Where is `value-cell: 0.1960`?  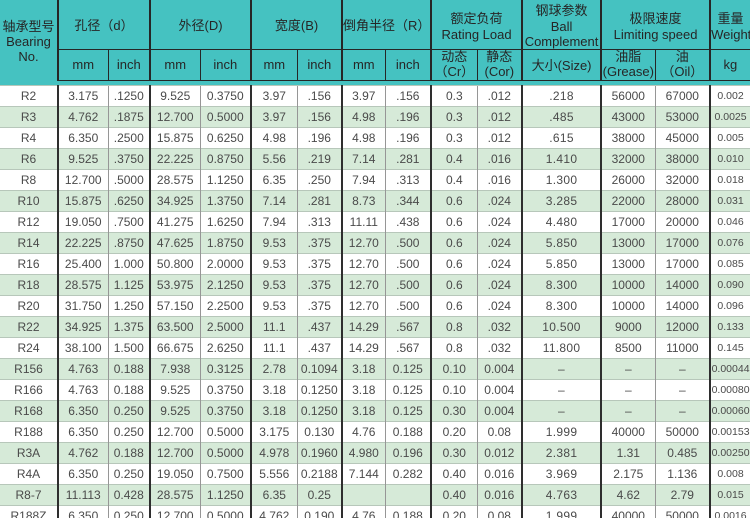
value-cell: 0.1960 is located at coordinates (319, 452).